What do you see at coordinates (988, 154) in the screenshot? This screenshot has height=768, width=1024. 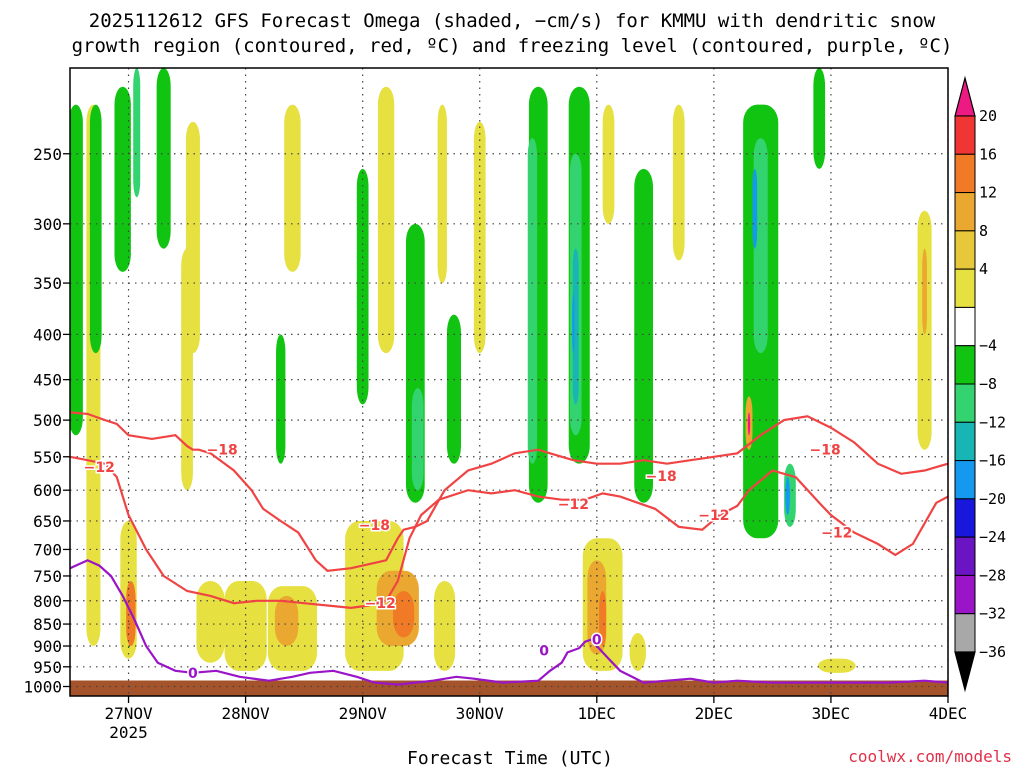 I see `colorbar-label: 16` at bounding box center [988, 154].